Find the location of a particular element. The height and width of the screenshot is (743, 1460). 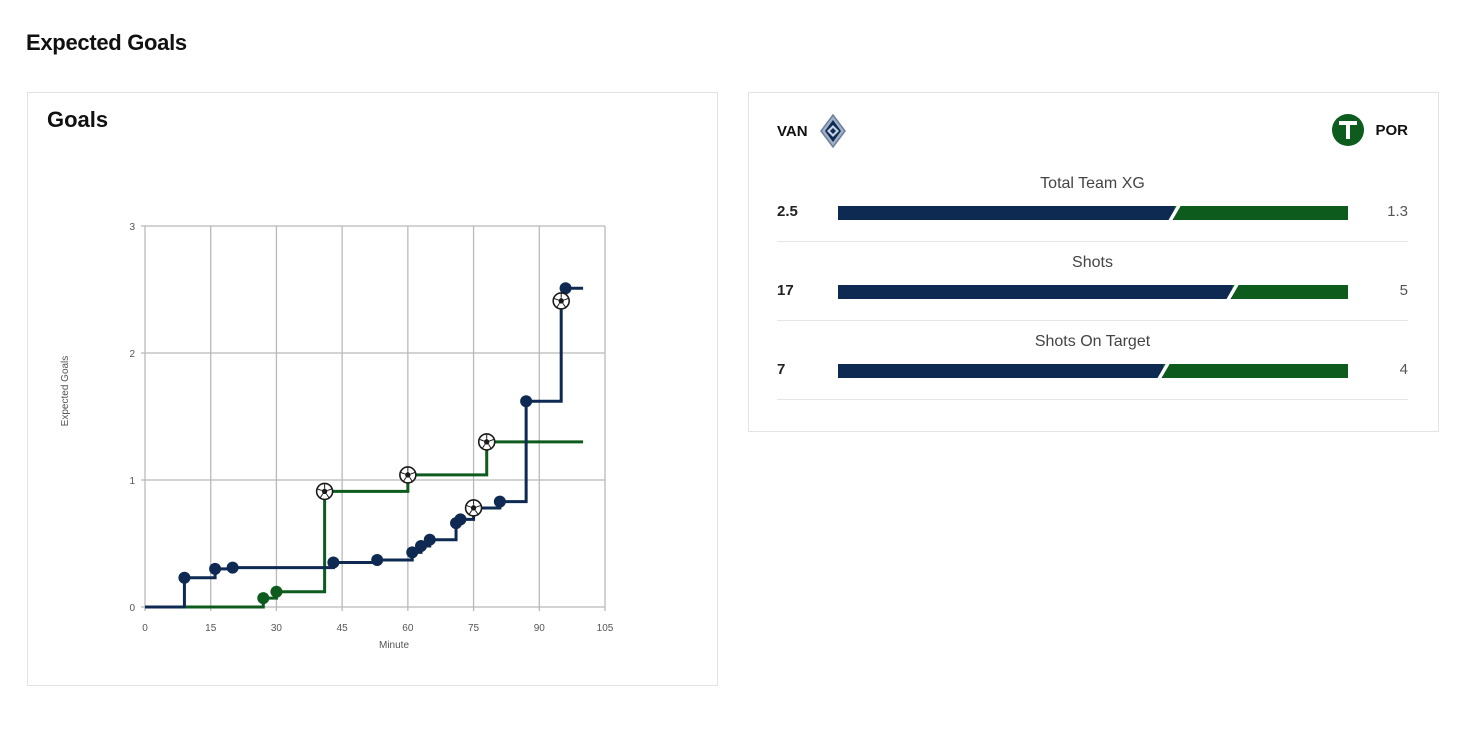

stat-row-shots: Shots 17 5 is located at coordinates (1092, 281).